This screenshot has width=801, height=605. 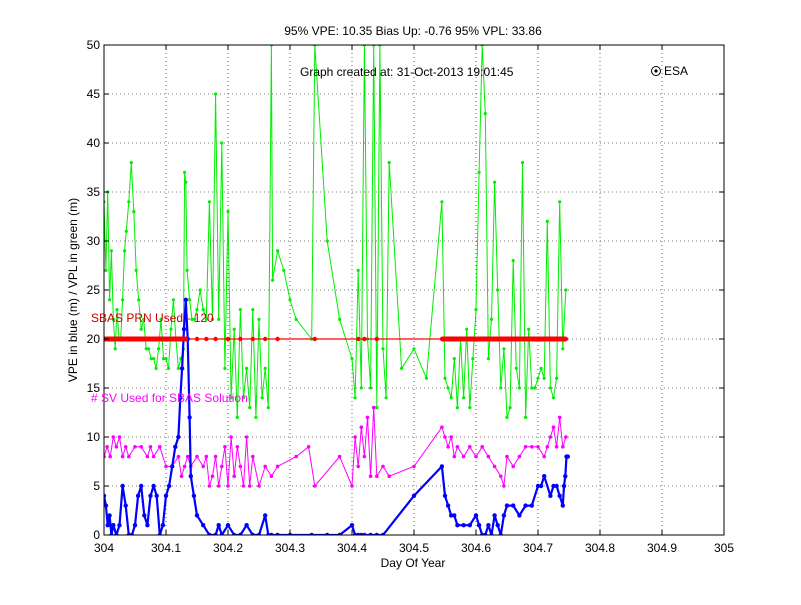 I want to click on y-tick-label: 0, so click(x=96, y=535).